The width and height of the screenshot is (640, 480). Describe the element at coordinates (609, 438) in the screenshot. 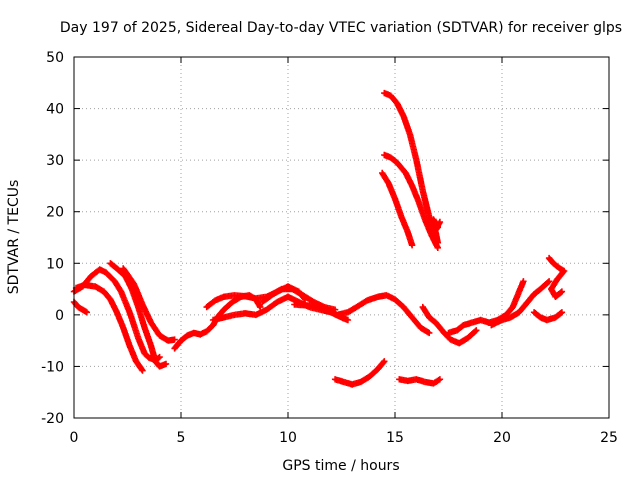

I see `x-tick-label: 25` at that location.